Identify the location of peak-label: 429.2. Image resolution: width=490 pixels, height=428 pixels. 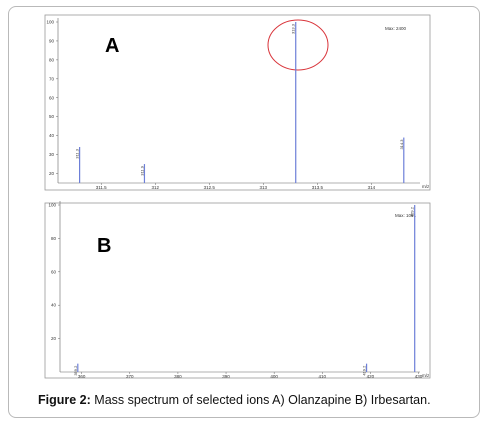
(412, 211).